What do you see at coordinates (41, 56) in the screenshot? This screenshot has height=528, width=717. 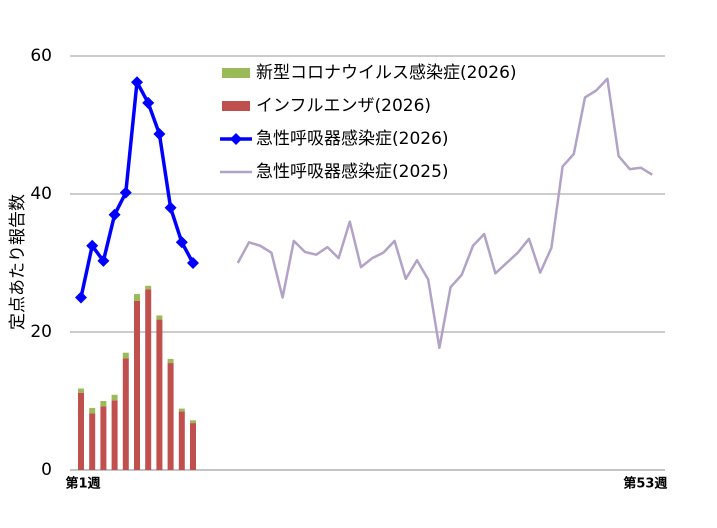 I see `y-tick-label: 60` at bounding box center [41, 56].